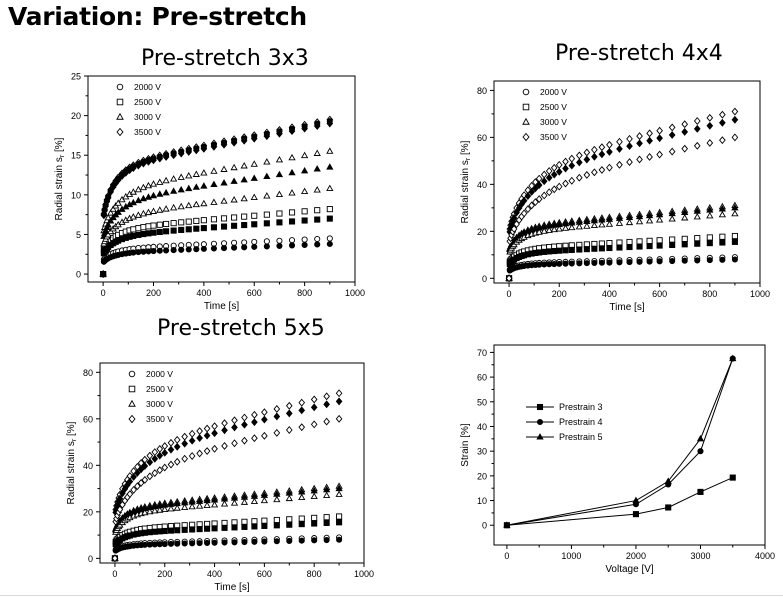  Describe the element at coordinates (203, 293) in the screenshot. I see `p1-xtick-label: 400` at that location.